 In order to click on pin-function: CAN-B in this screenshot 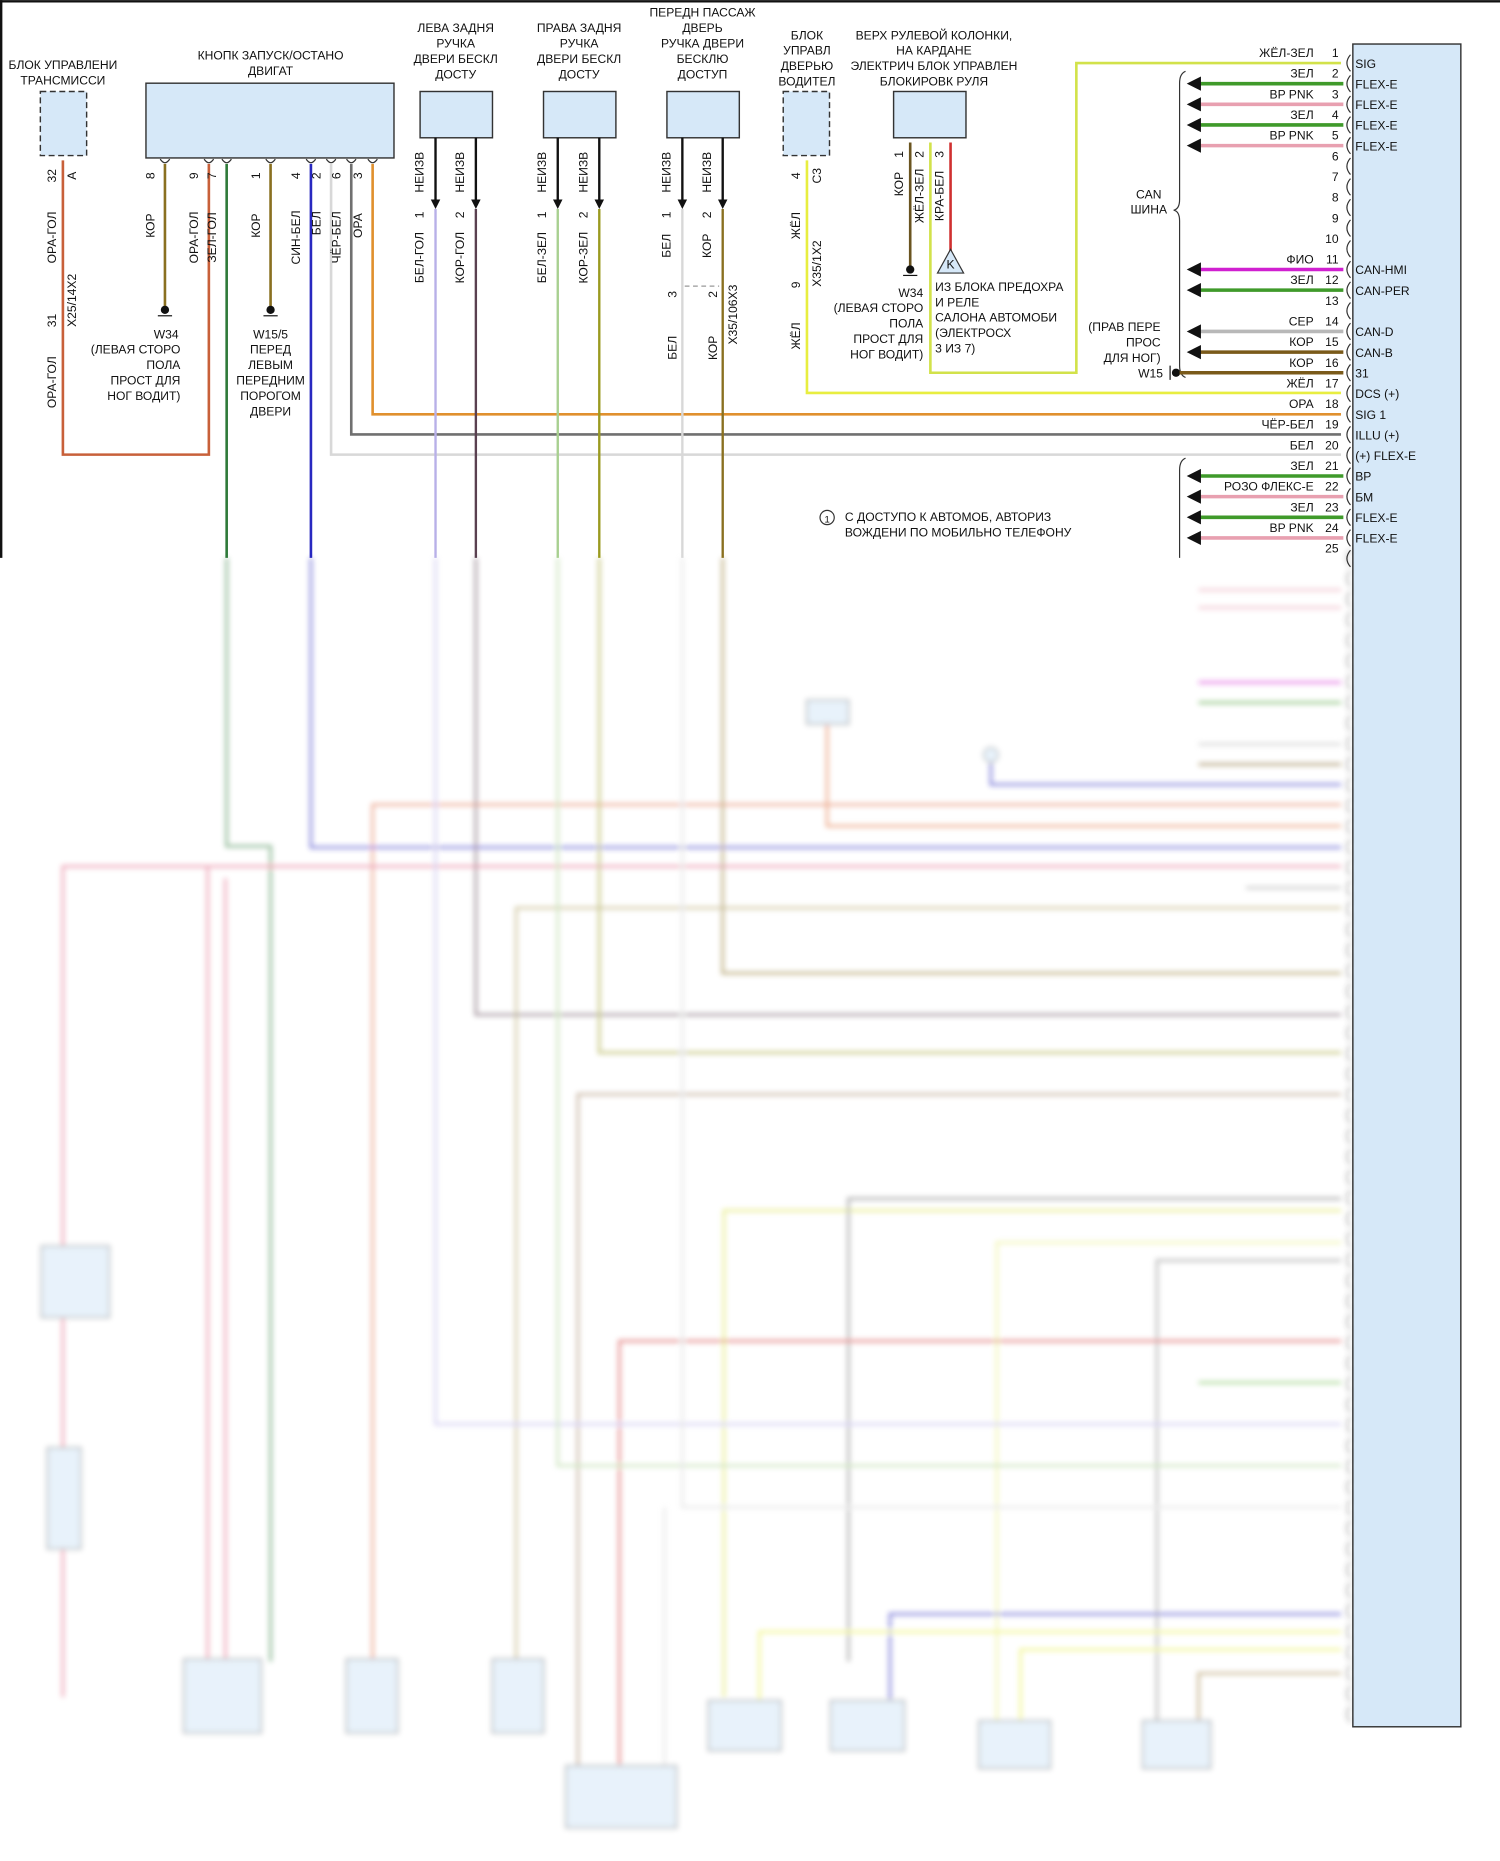, I will do `click(1374, 353)`.